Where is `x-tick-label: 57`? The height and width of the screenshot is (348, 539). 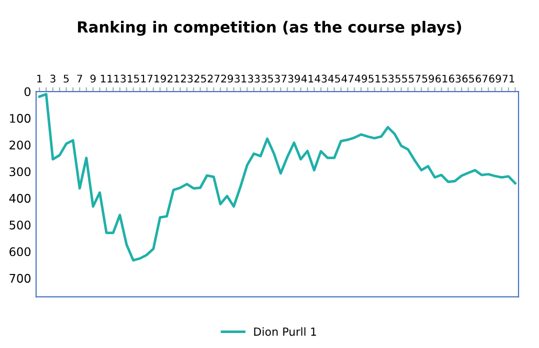 x-tick-label: 57 is located at coordinates (414, 78).